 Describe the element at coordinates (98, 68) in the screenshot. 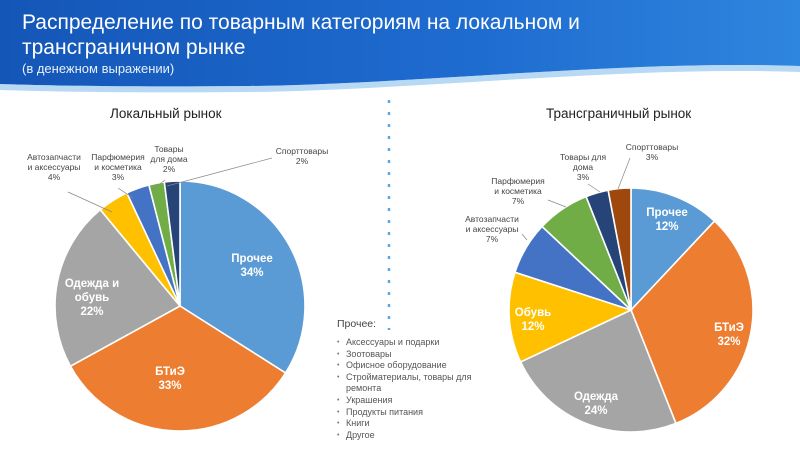

I see `page-subtitle: (в денежном выражении)` at that location.